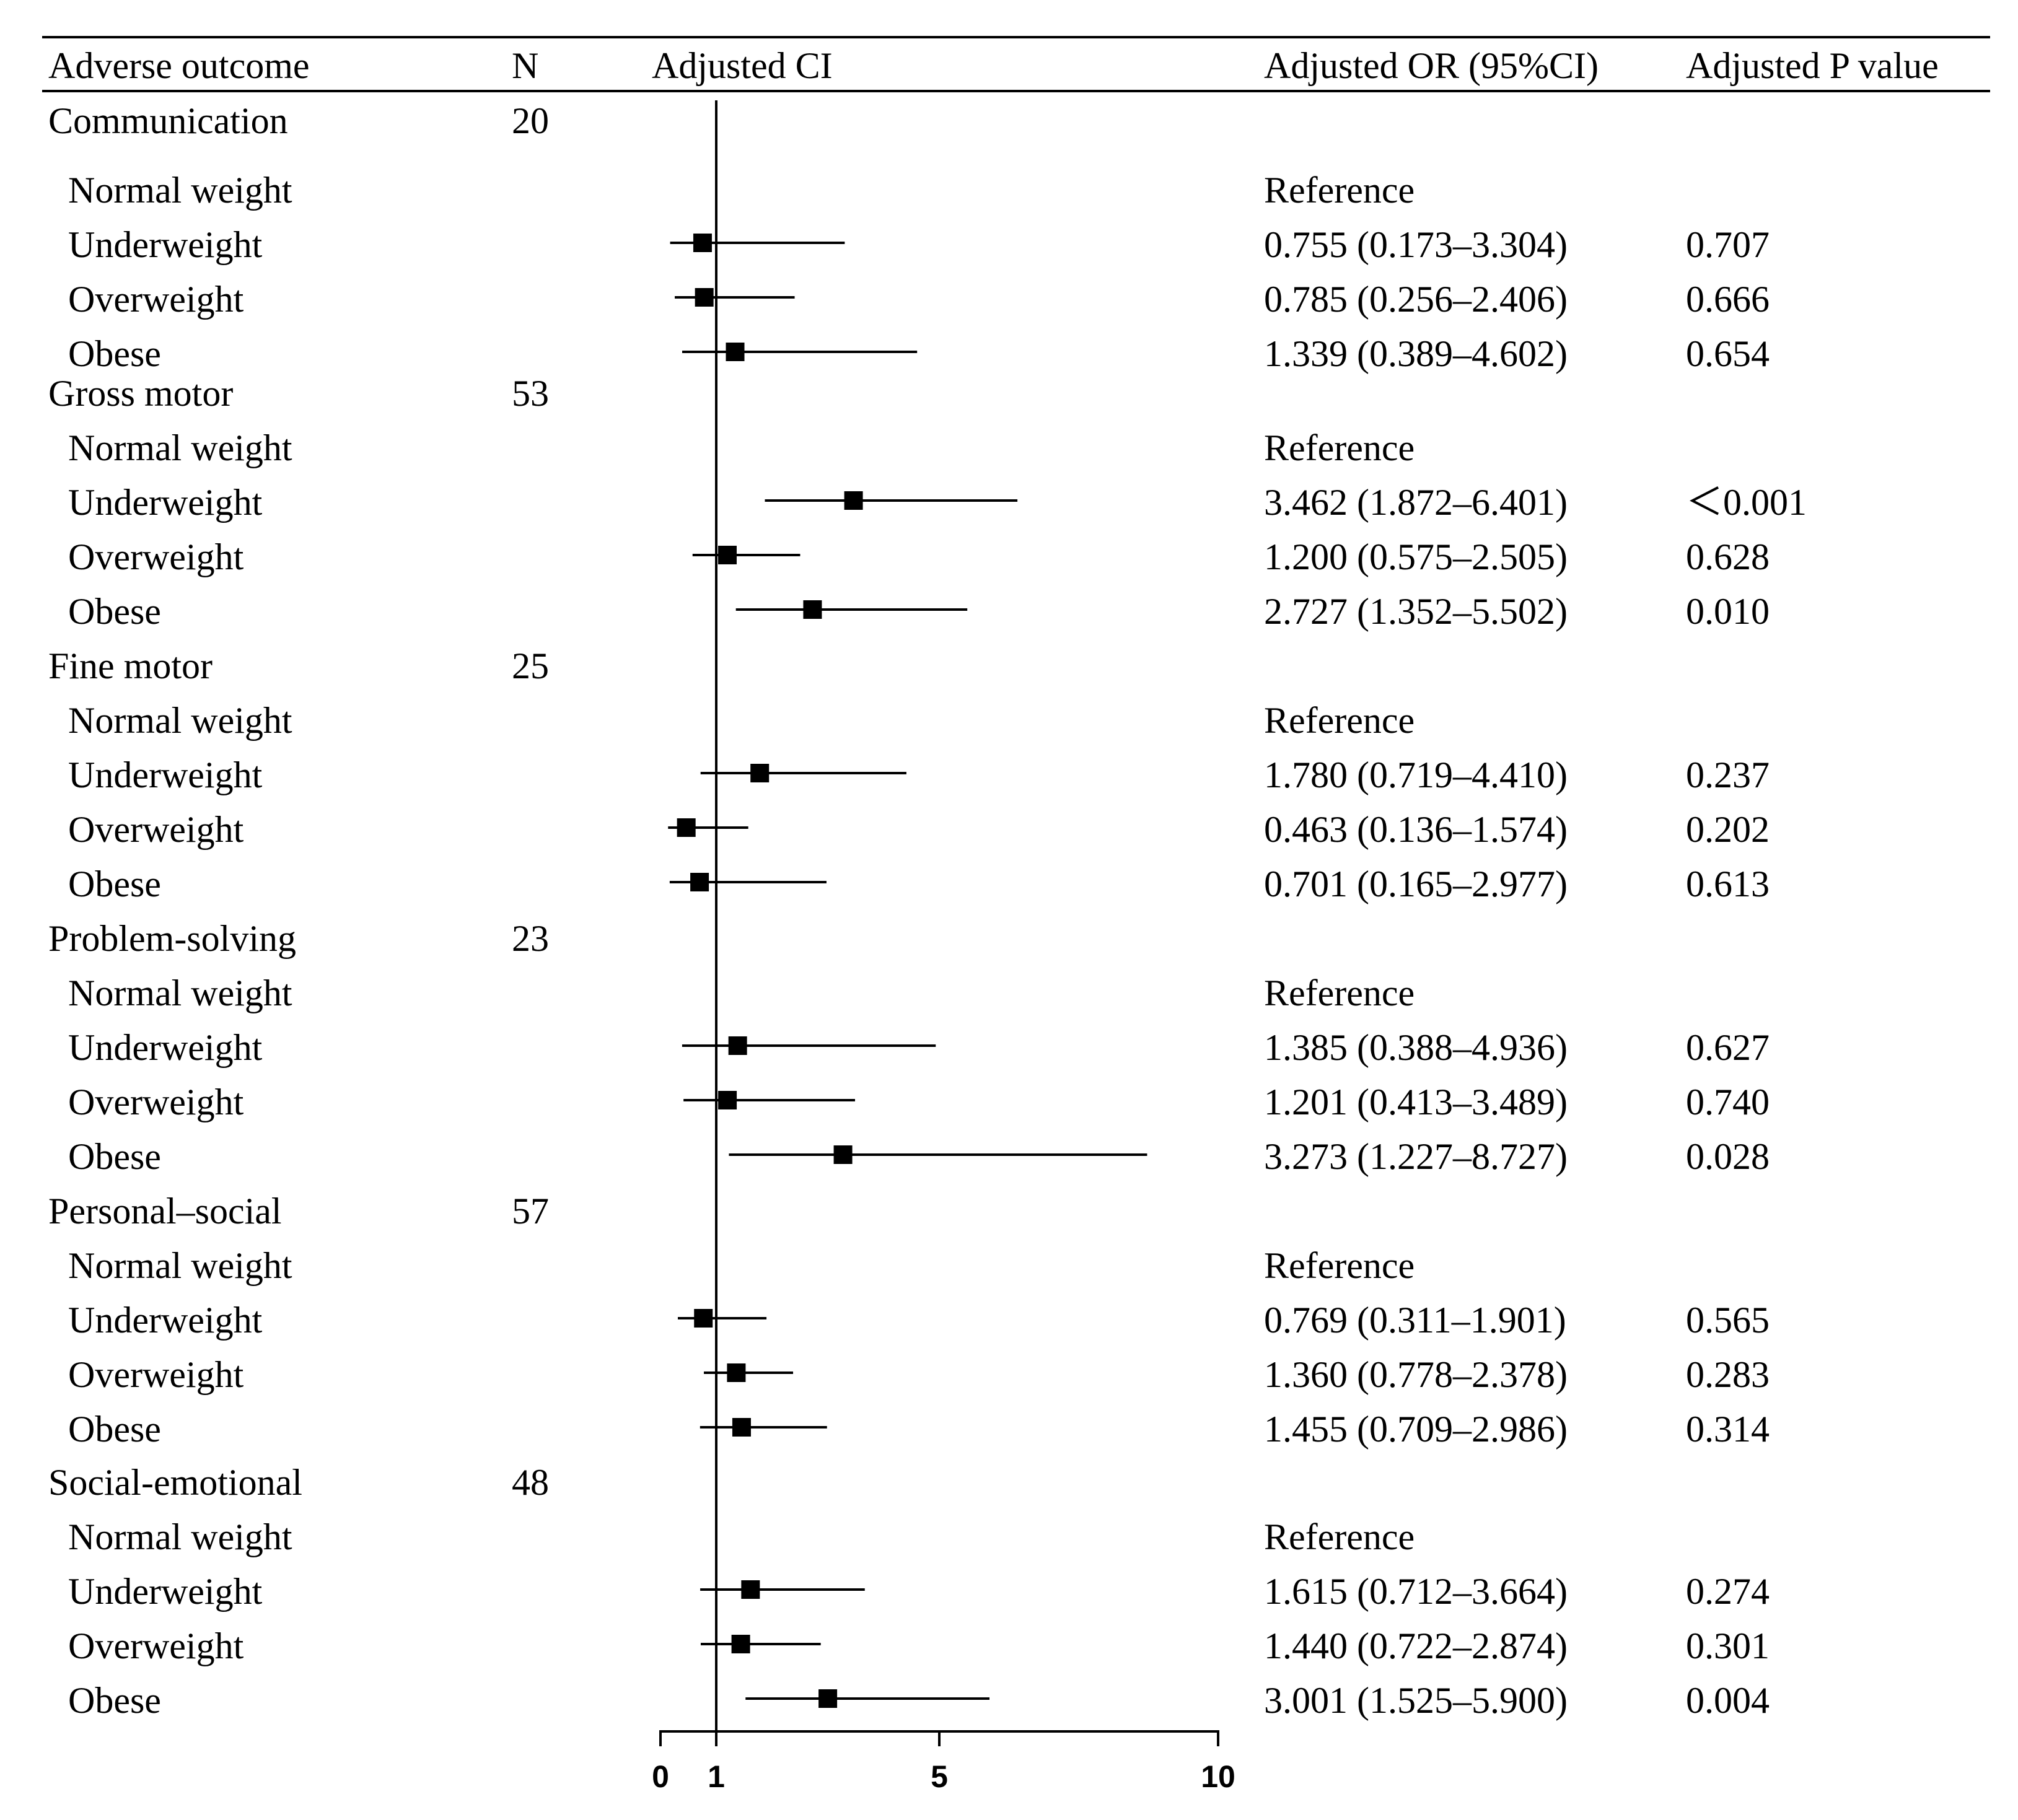 The image size is (2018, 1820). I want to click on group-n: 23, so click(530, 938).